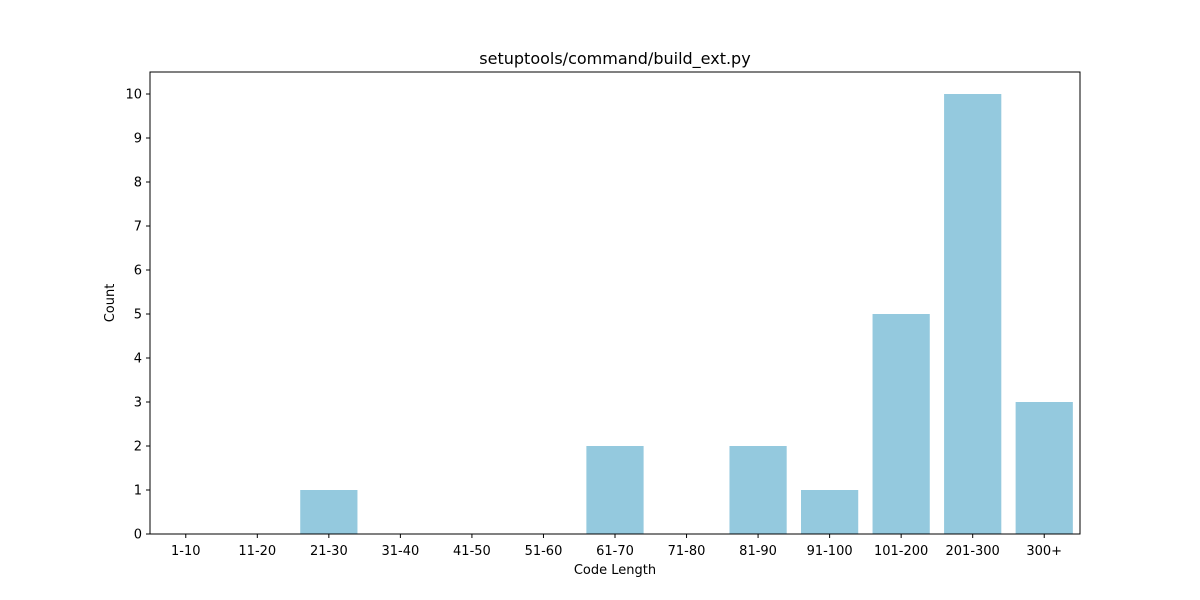  What do you see at coordinates (110, 303) in the screenshot?
I see `y-axis-label: Count` at bounding box center [110, 303].